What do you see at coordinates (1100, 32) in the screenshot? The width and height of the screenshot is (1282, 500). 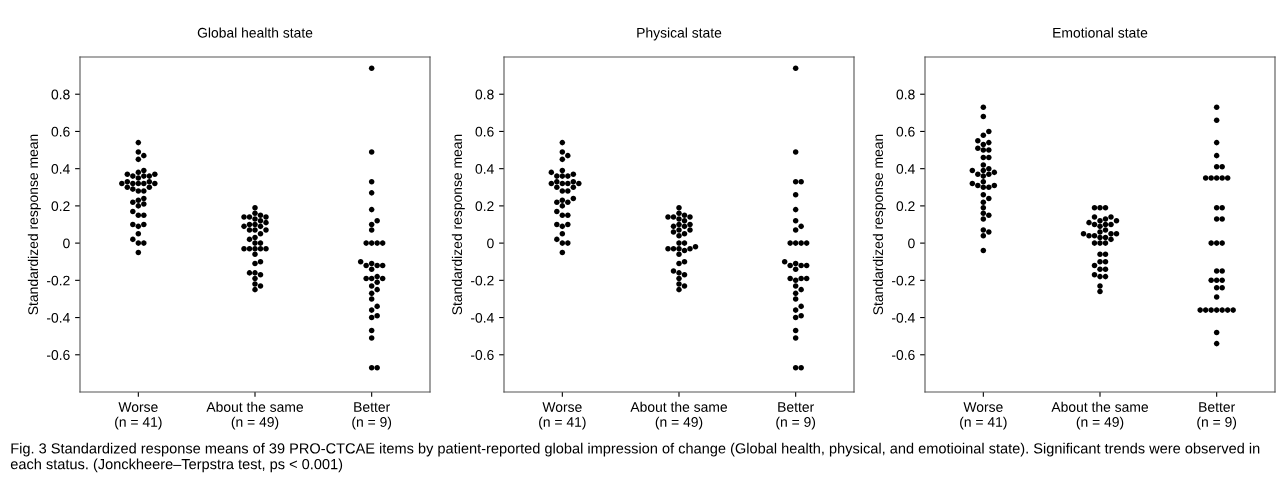 I see `chart-title: Emotional state` at bounding box center [1100, 32].